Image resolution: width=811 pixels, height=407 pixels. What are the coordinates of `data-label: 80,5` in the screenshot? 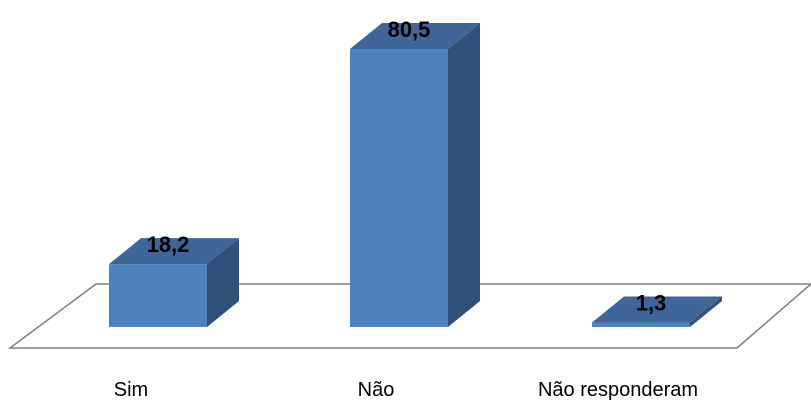 It's located at (409, 29).